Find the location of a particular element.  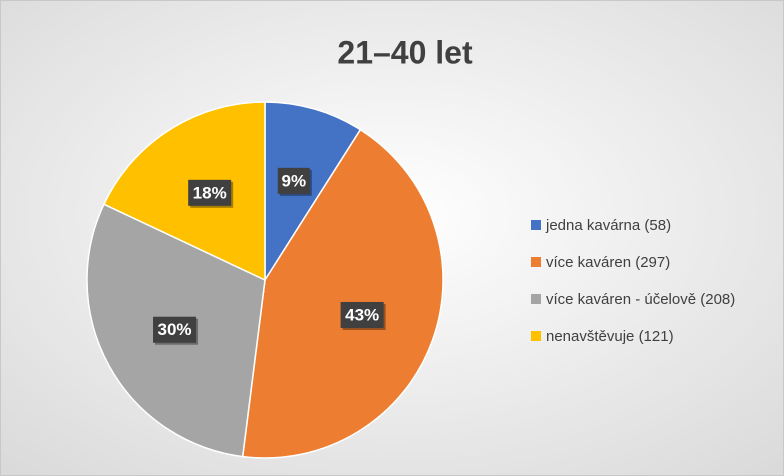

data-label: 43% is located at coordinates (362, 314).